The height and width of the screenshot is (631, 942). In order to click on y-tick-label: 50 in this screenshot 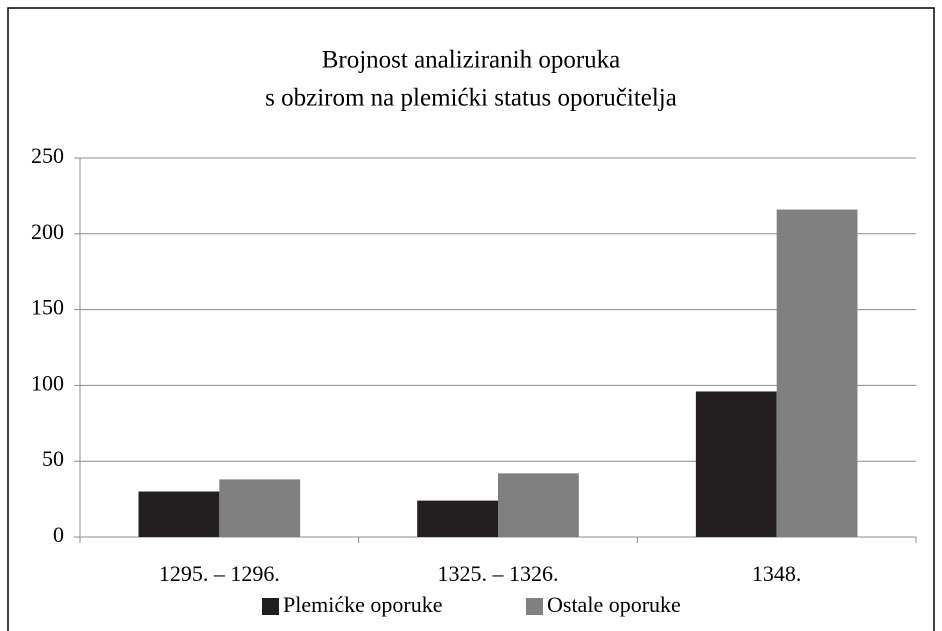, I will do `click(53, 458)`.